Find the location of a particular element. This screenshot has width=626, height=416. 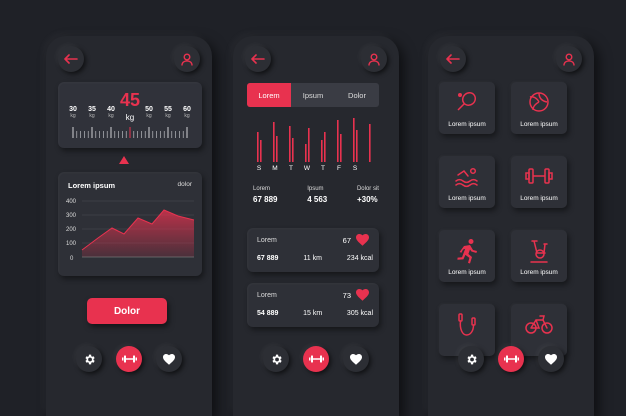

y-tick: 300 is located at coordinates (71, 216).